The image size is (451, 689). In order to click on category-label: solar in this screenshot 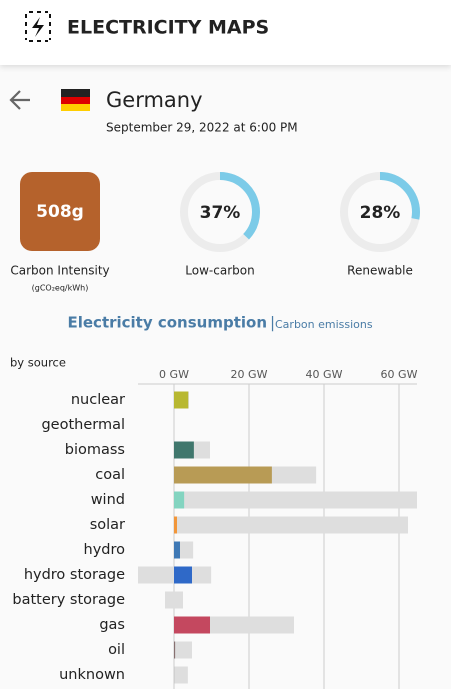, I will do `click(107, 525)`.